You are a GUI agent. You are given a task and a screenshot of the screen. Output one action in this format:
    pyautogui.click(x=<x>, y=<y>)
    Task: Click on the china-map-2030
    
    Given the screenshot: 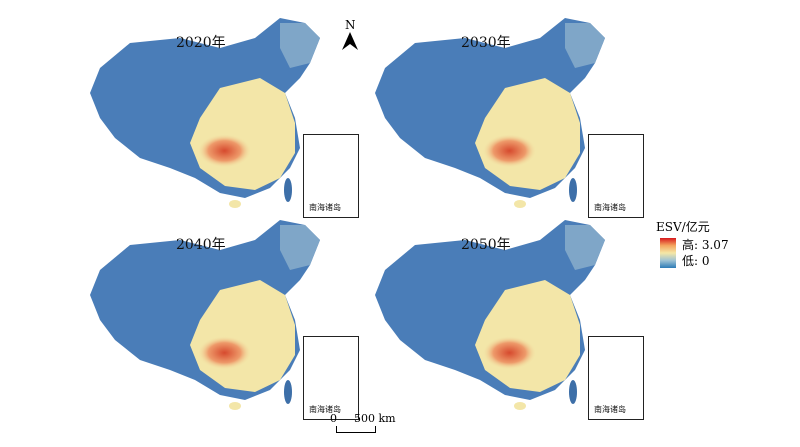 What is the action you would take?
    pyautogui.click(x=490, y=113)
    